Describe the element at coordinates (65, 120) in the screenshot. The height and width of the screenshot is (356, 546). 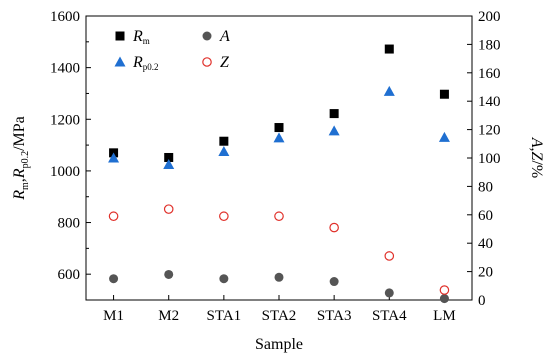
I see `y-left-tick-label: 1200` at that location.